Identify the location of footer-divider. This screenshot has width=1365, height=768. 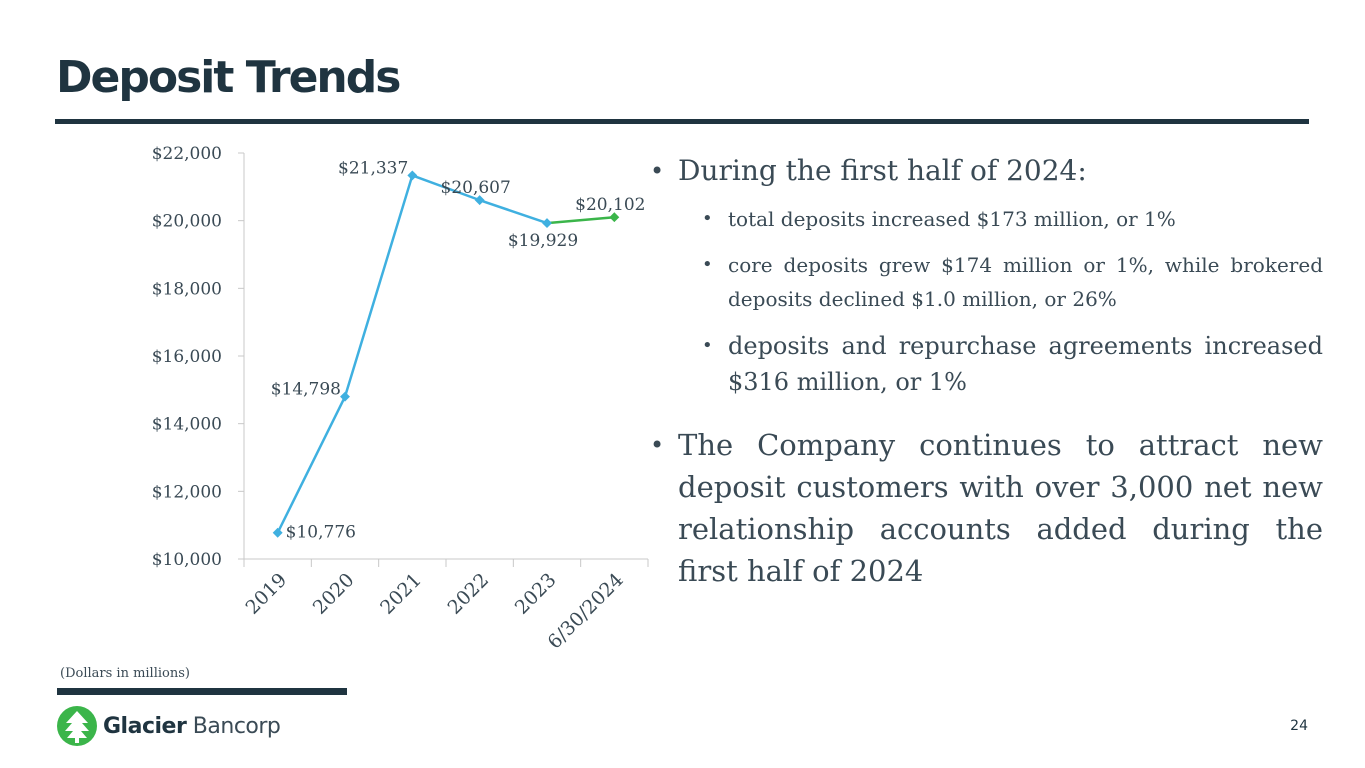
(202, 691).